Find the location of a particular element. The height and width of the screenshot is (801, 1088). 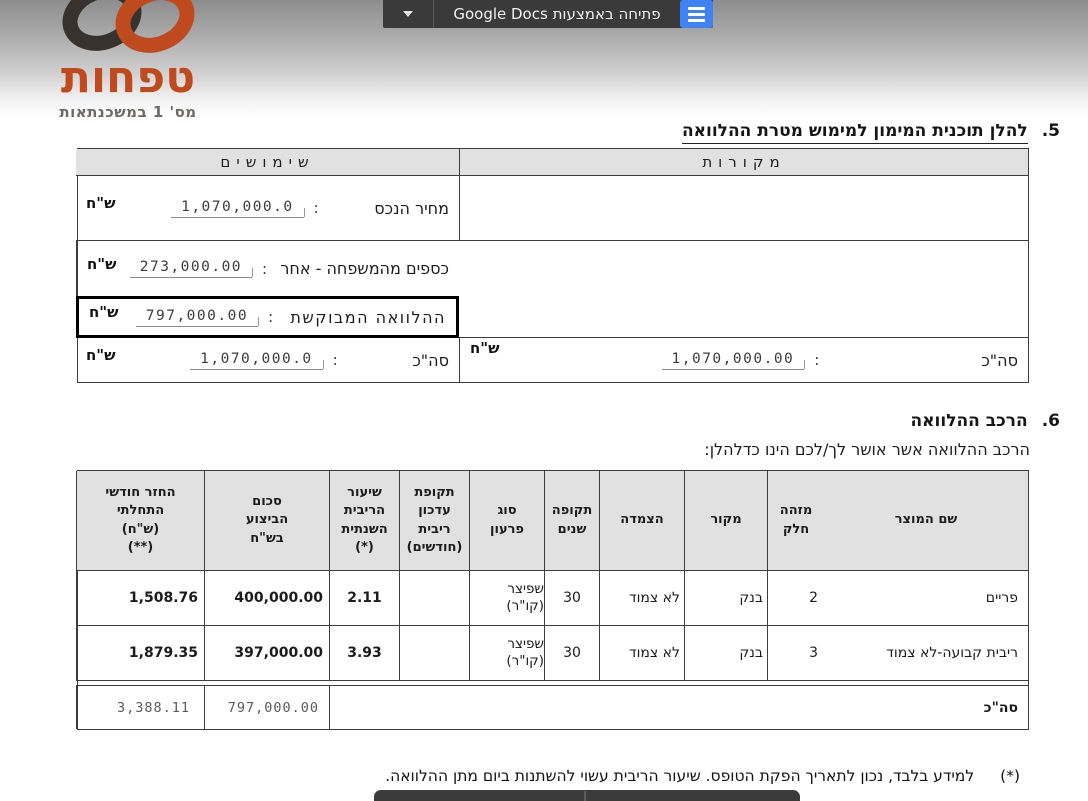

header-product-name: שם המוצר is located at coordinates (926, 521).